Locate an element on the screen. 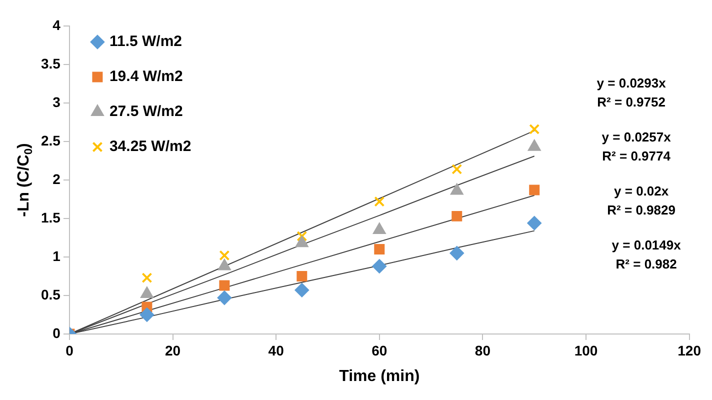  x-tick-label: 120 is located at coordinates (690, 350).